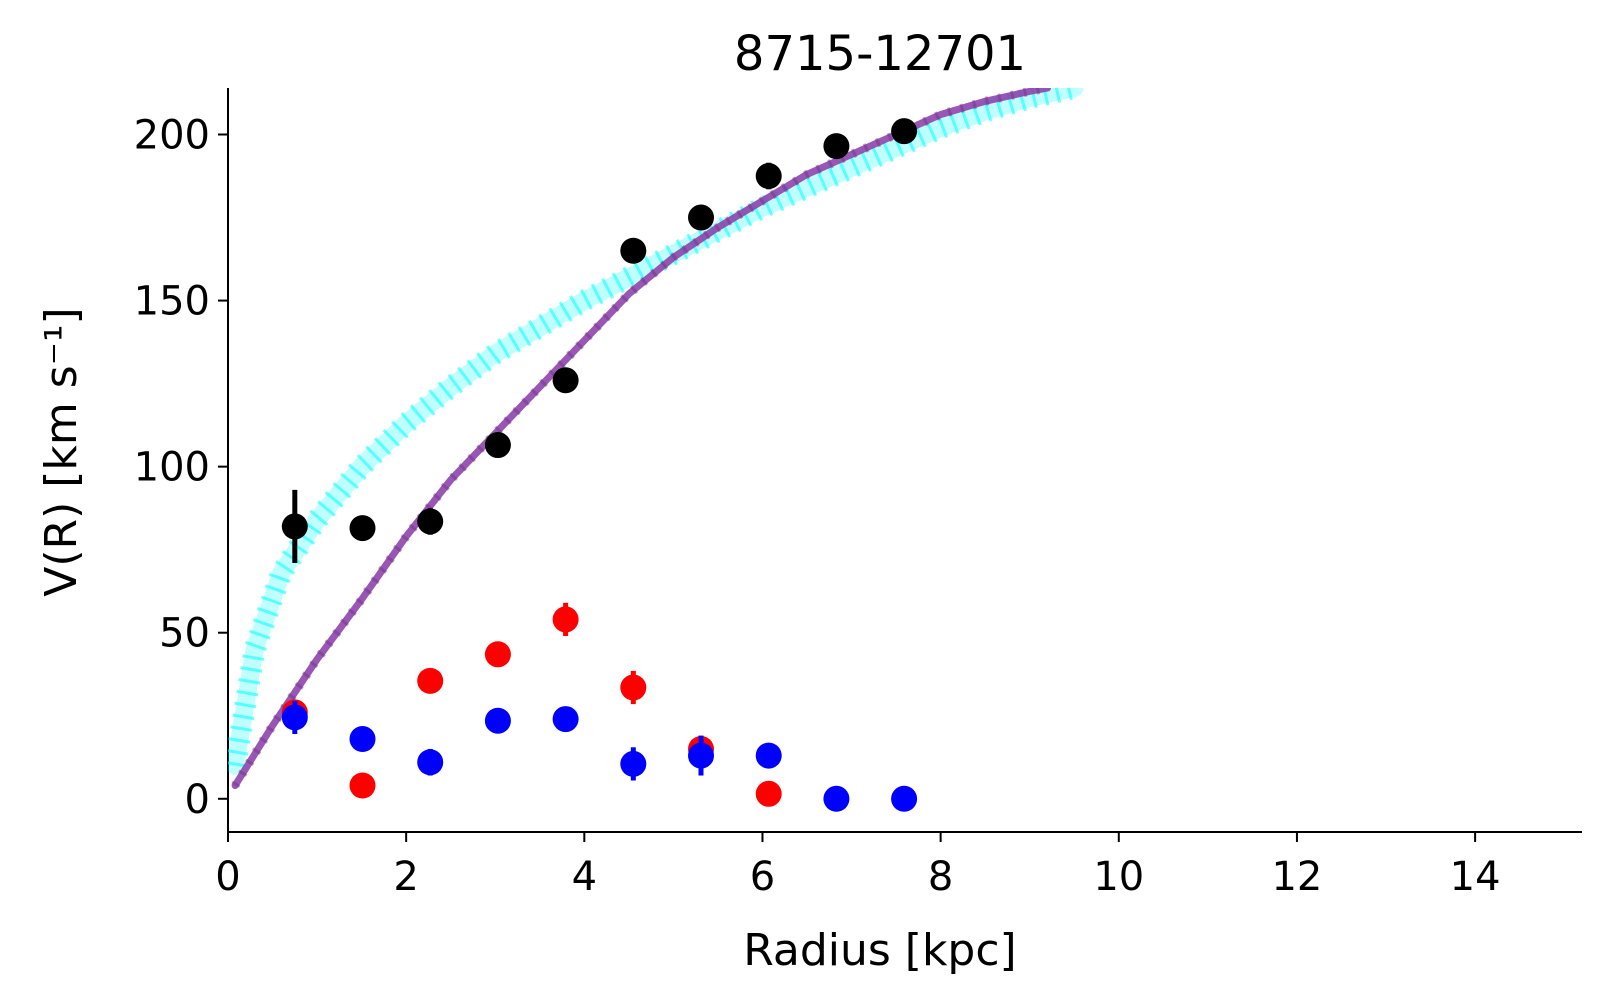  I want to click on chart-title: 8715-12701, so click(880, 54).